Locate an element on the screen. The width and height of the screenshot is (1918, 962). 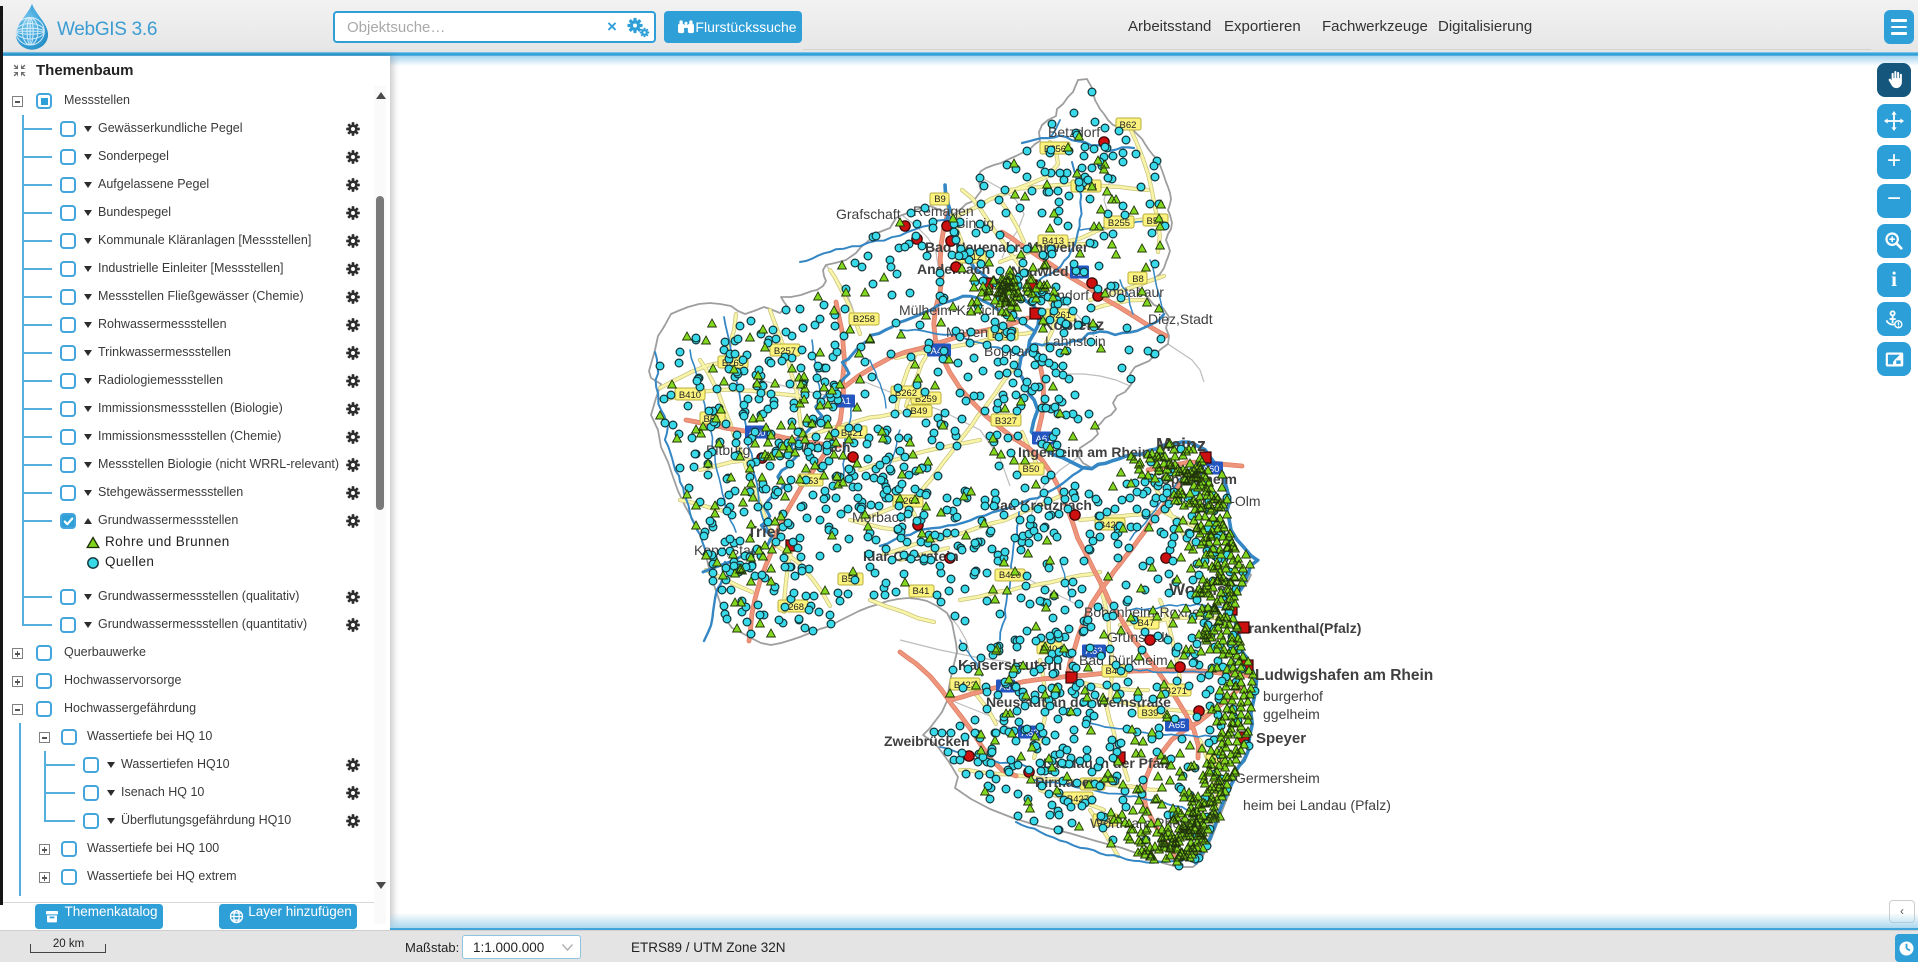
svg-text: Bad Dürkheim is located at coordinates (1123, 660).